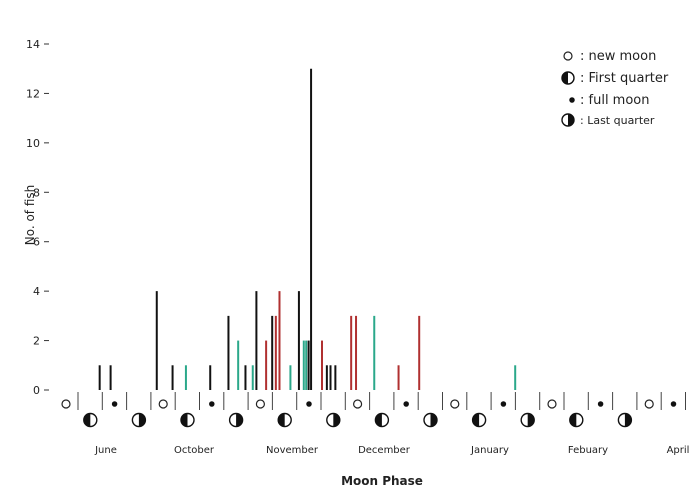 The width and height of the screenshot is (697, 495). What do you see at coordinates (33, 143) in the screenshot?
I see `y-tick-label: 10` at bounding box center [33, 143].